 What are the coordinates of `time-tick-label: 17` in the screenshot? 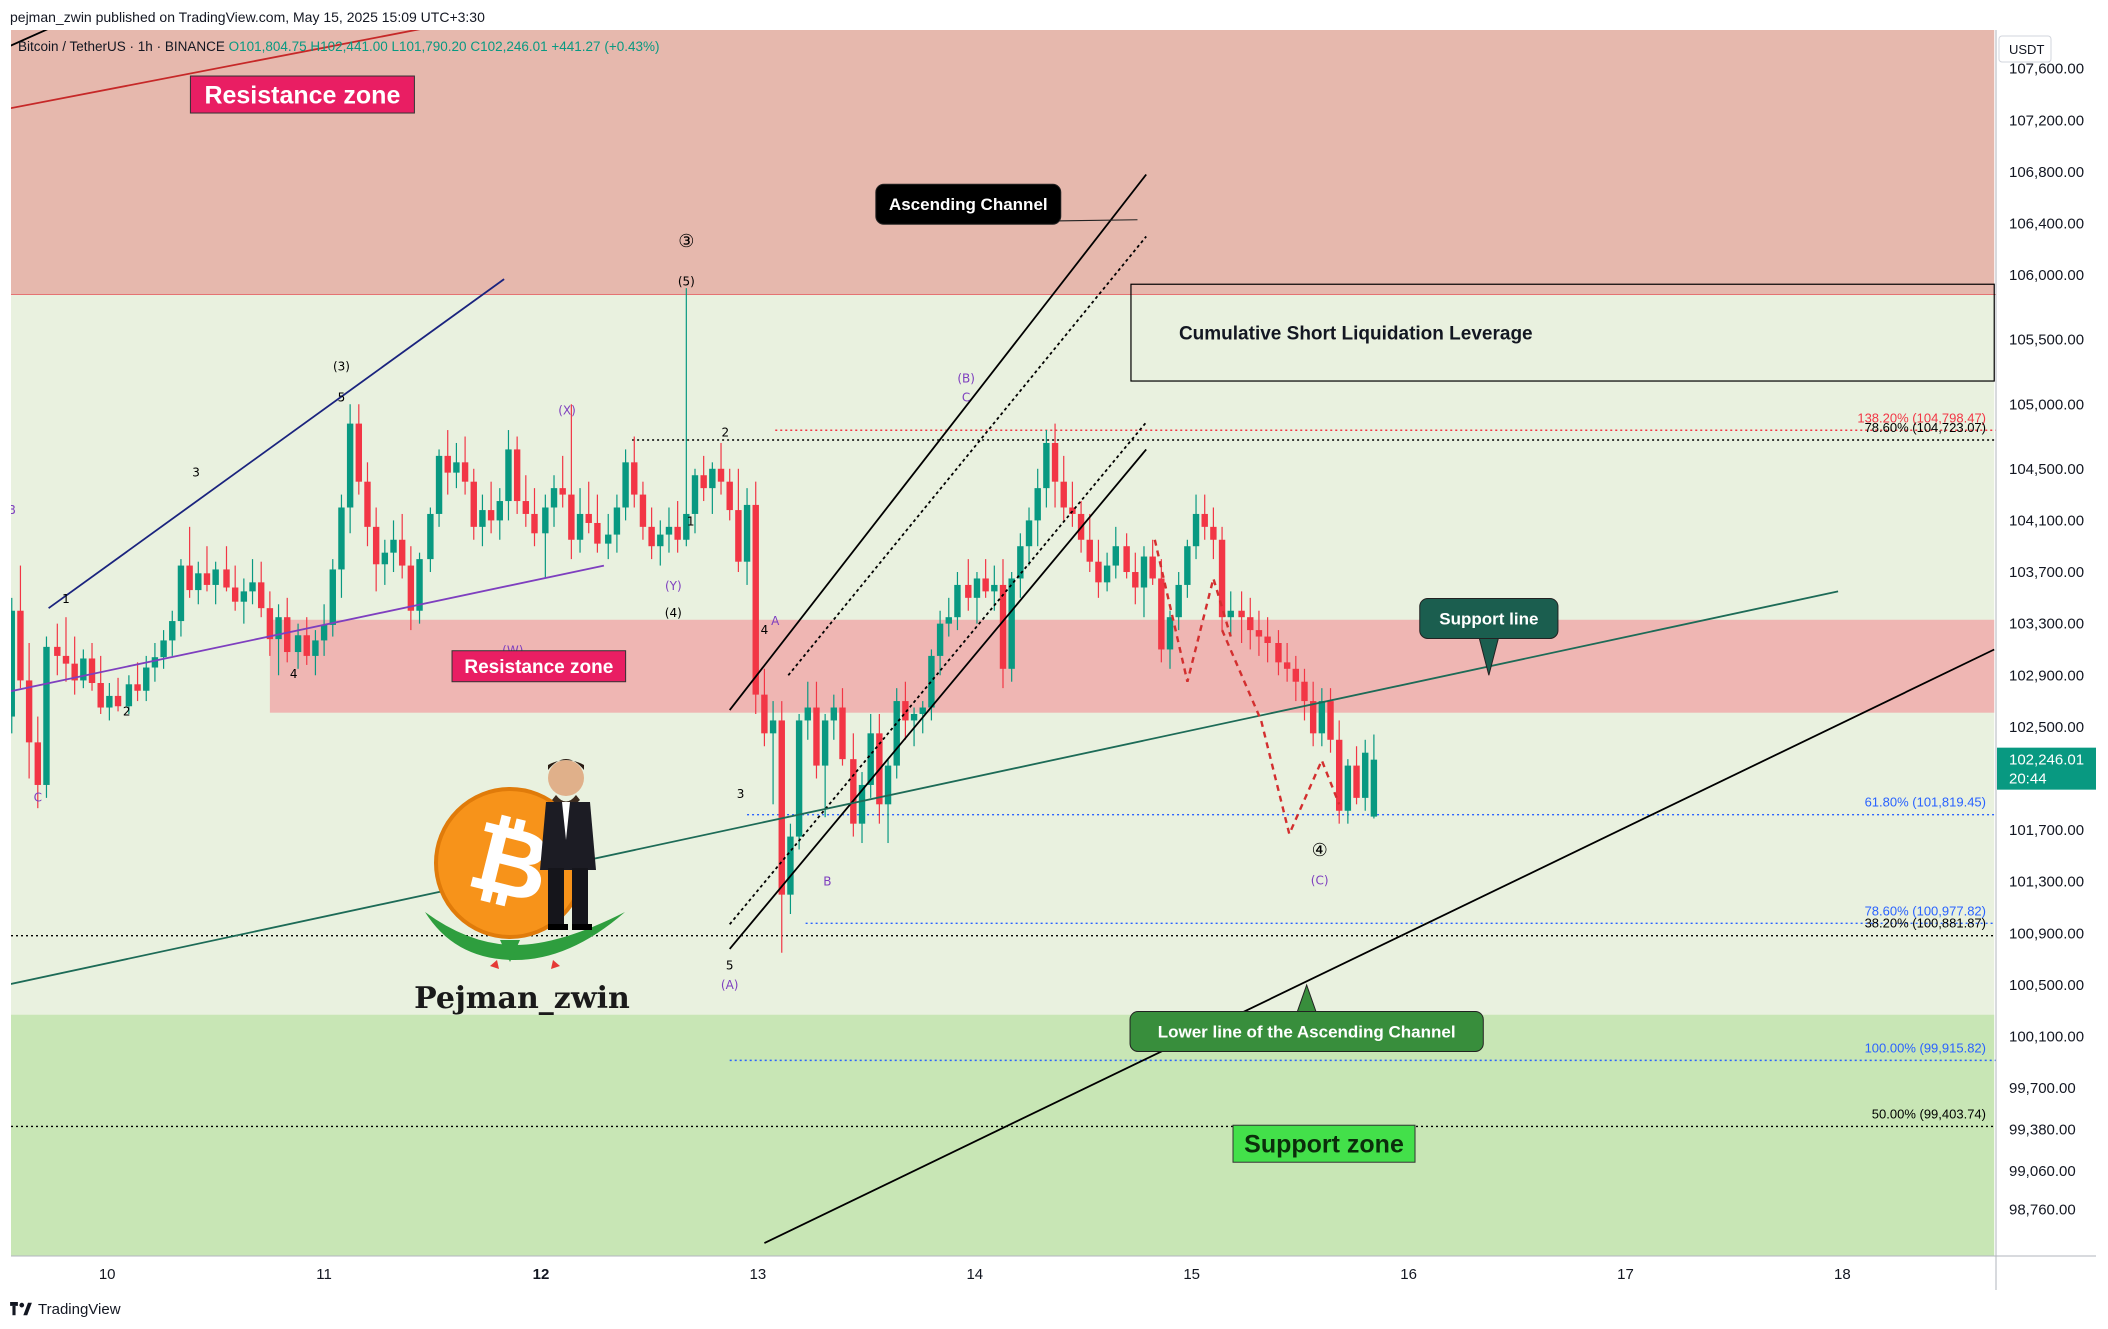 It's located at (1625, 1274).